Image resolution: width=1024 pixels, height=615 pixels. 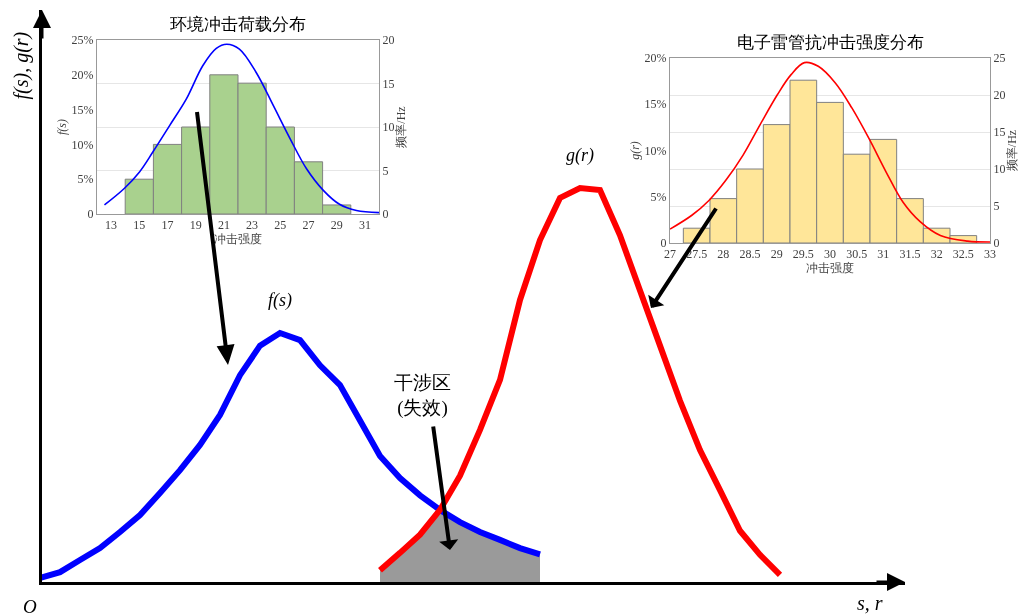 I want to click on series-label: g(r), so click(x=580, y=155).